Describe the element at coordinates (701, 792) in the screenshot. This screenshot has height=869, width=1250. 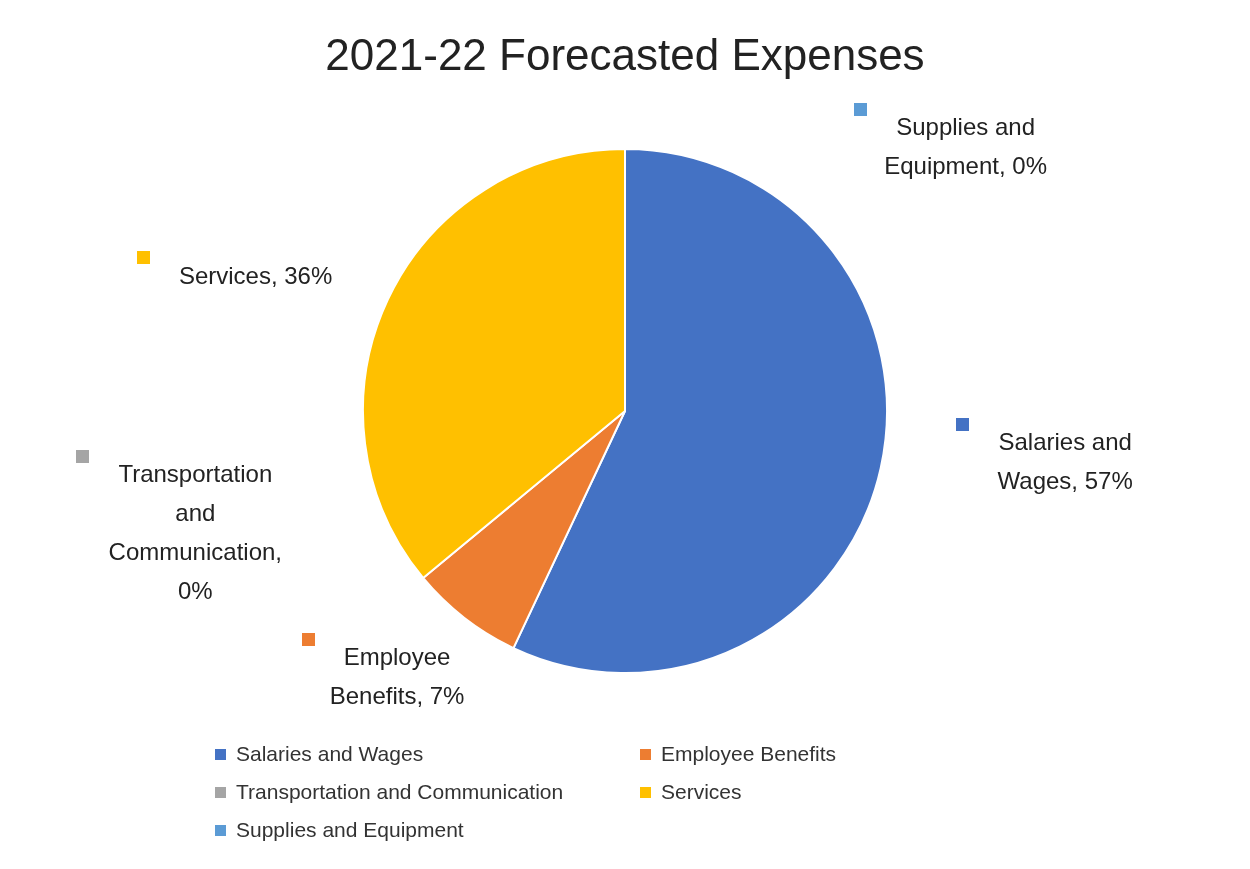
I see `legend-label: Services` at that location.